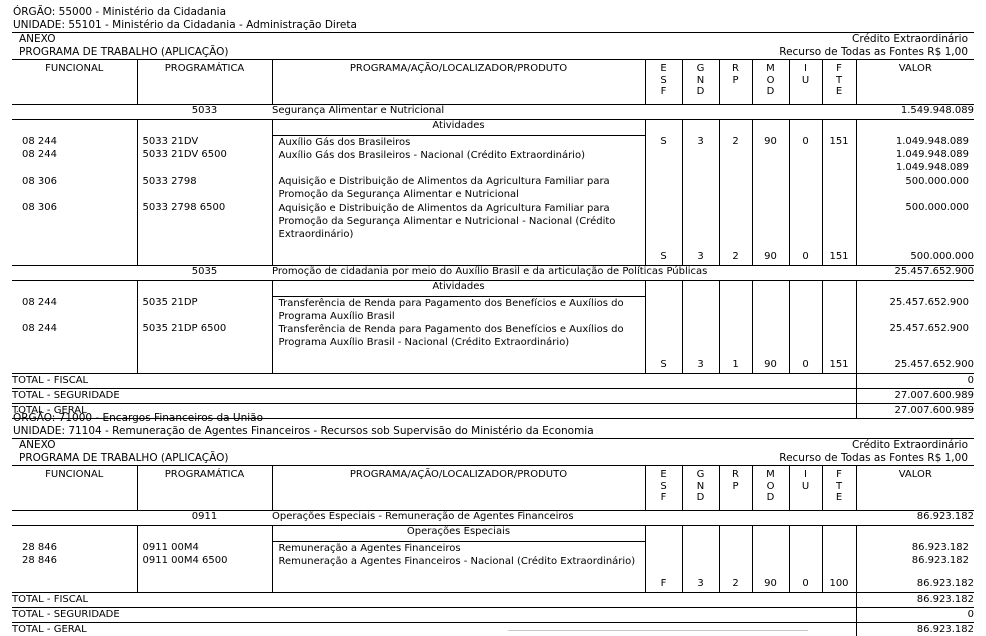 The height and width of the screenshot is (636, 986). What do you see at coordinates (735, 141) in the screenshot?
I see `rp-top: 2` at bounding box center [735, 141].